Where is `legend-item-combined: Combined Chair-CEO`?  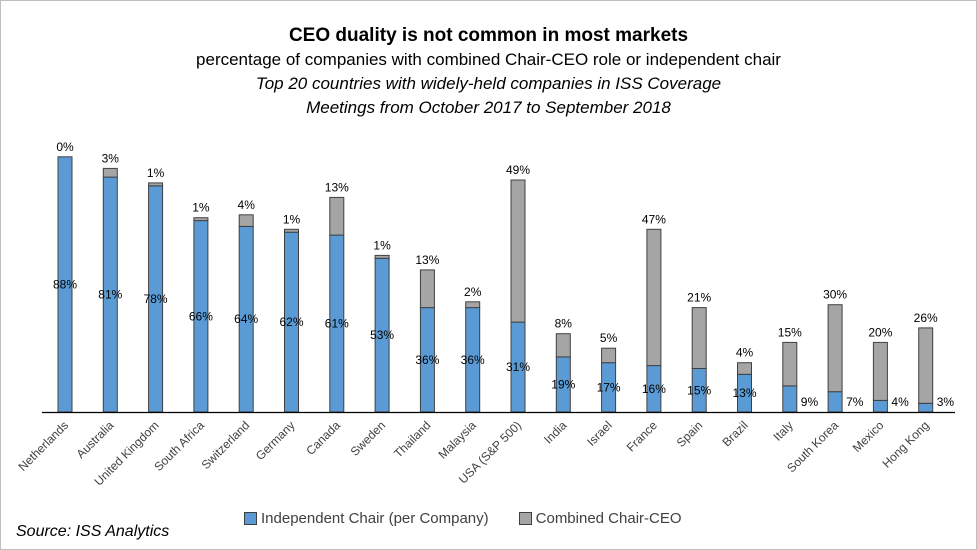
legend-item-combined: Combined Chair-CEO is located at coordinates (600, 518).